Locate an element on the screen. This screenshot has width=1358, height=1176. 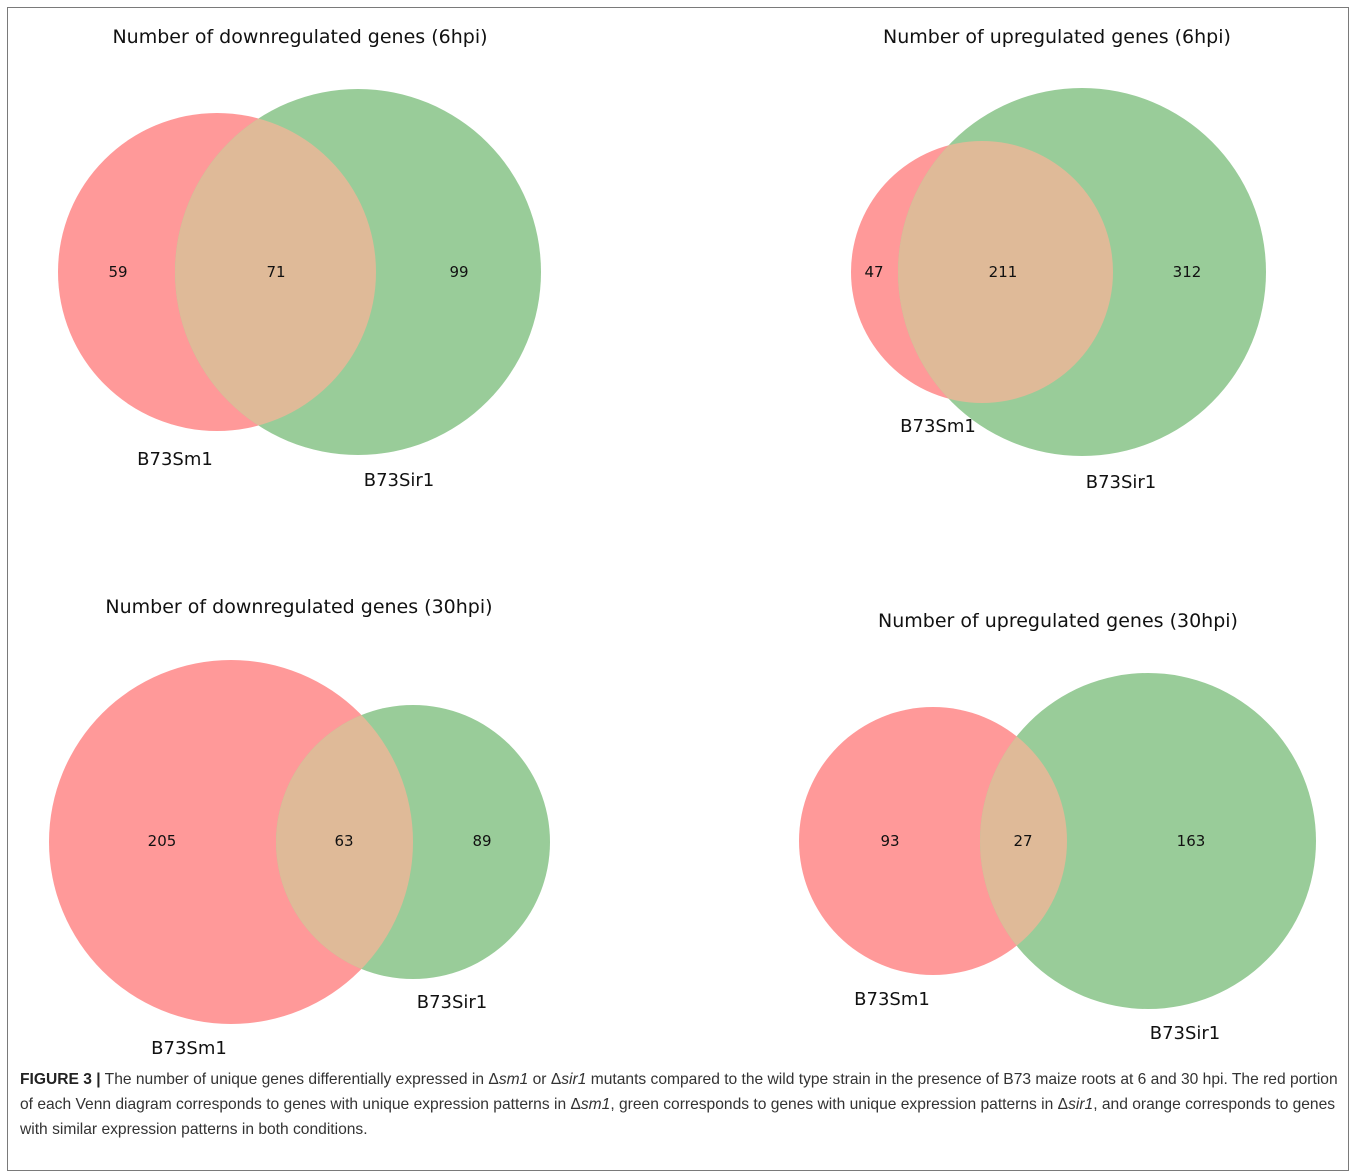
panel-title: Number of downregulated genes (6hpi) is located at coordinates (299, 37).